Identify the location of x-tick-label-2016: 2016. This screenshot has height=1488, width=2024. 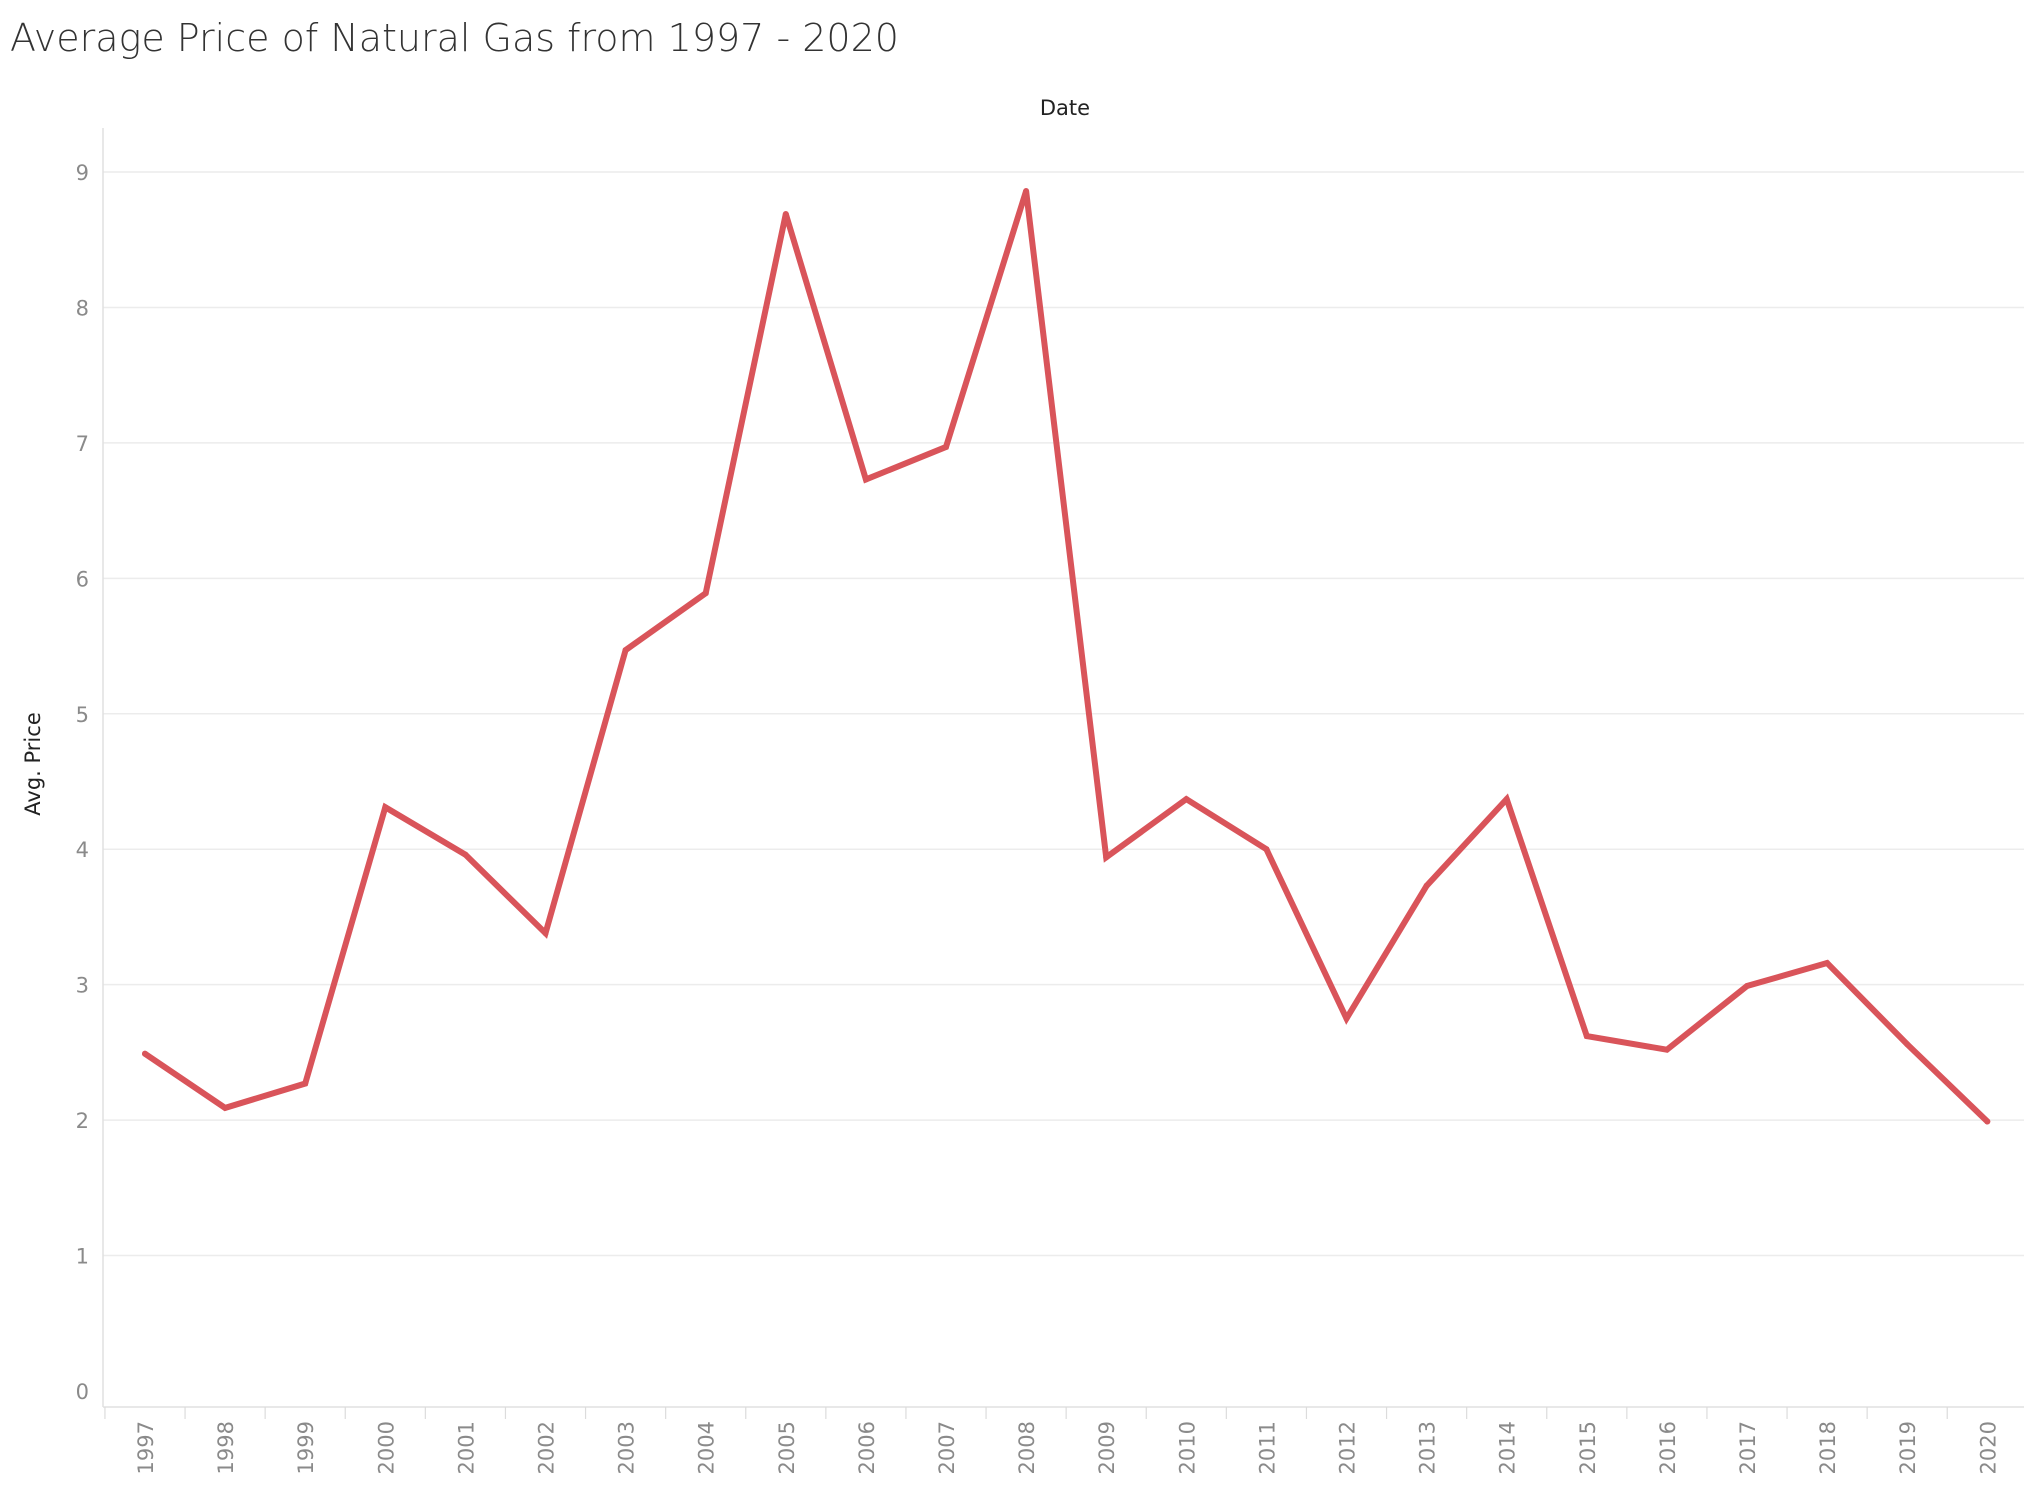
(1668, 1447).